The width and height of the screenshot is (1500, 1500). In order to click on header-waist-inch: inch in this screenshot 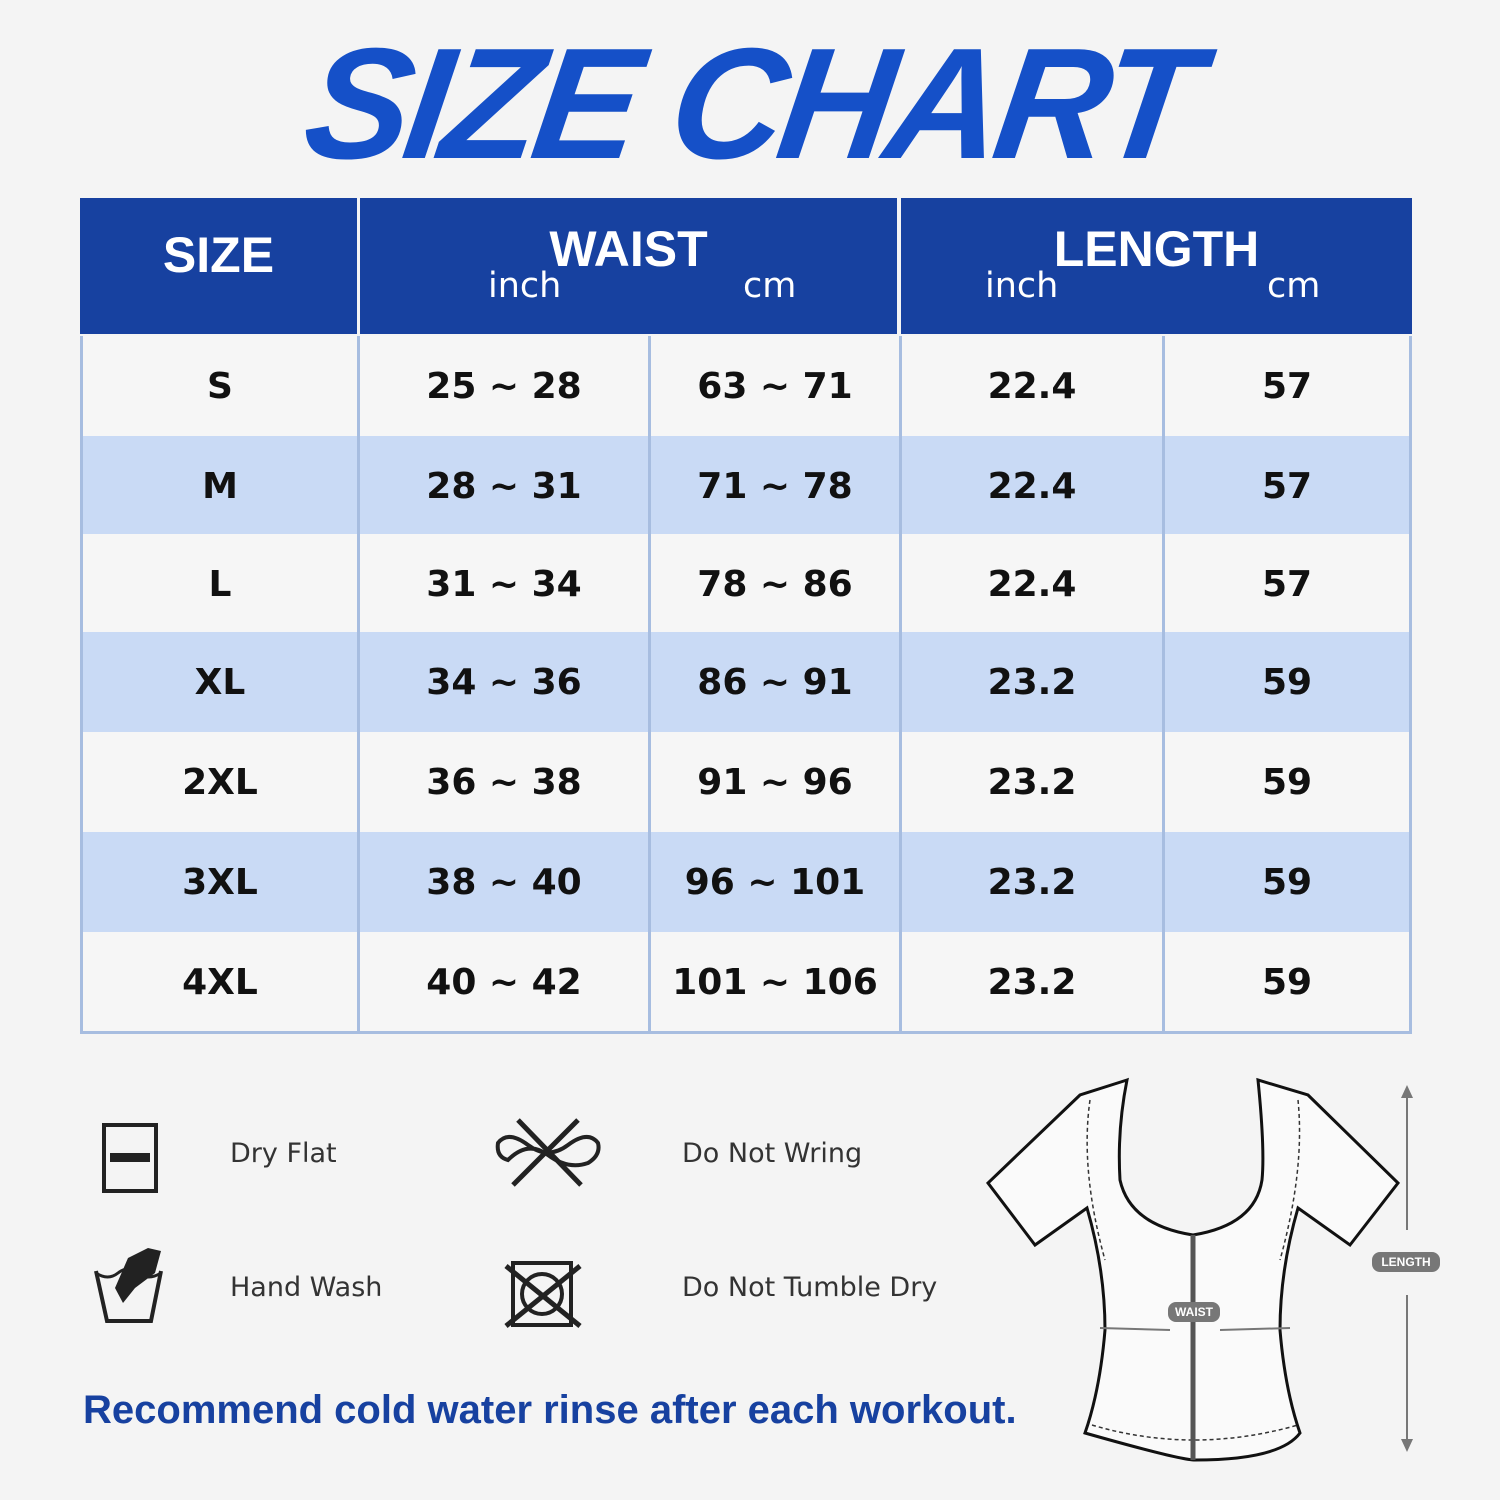, I will do `click(525, 286)`.